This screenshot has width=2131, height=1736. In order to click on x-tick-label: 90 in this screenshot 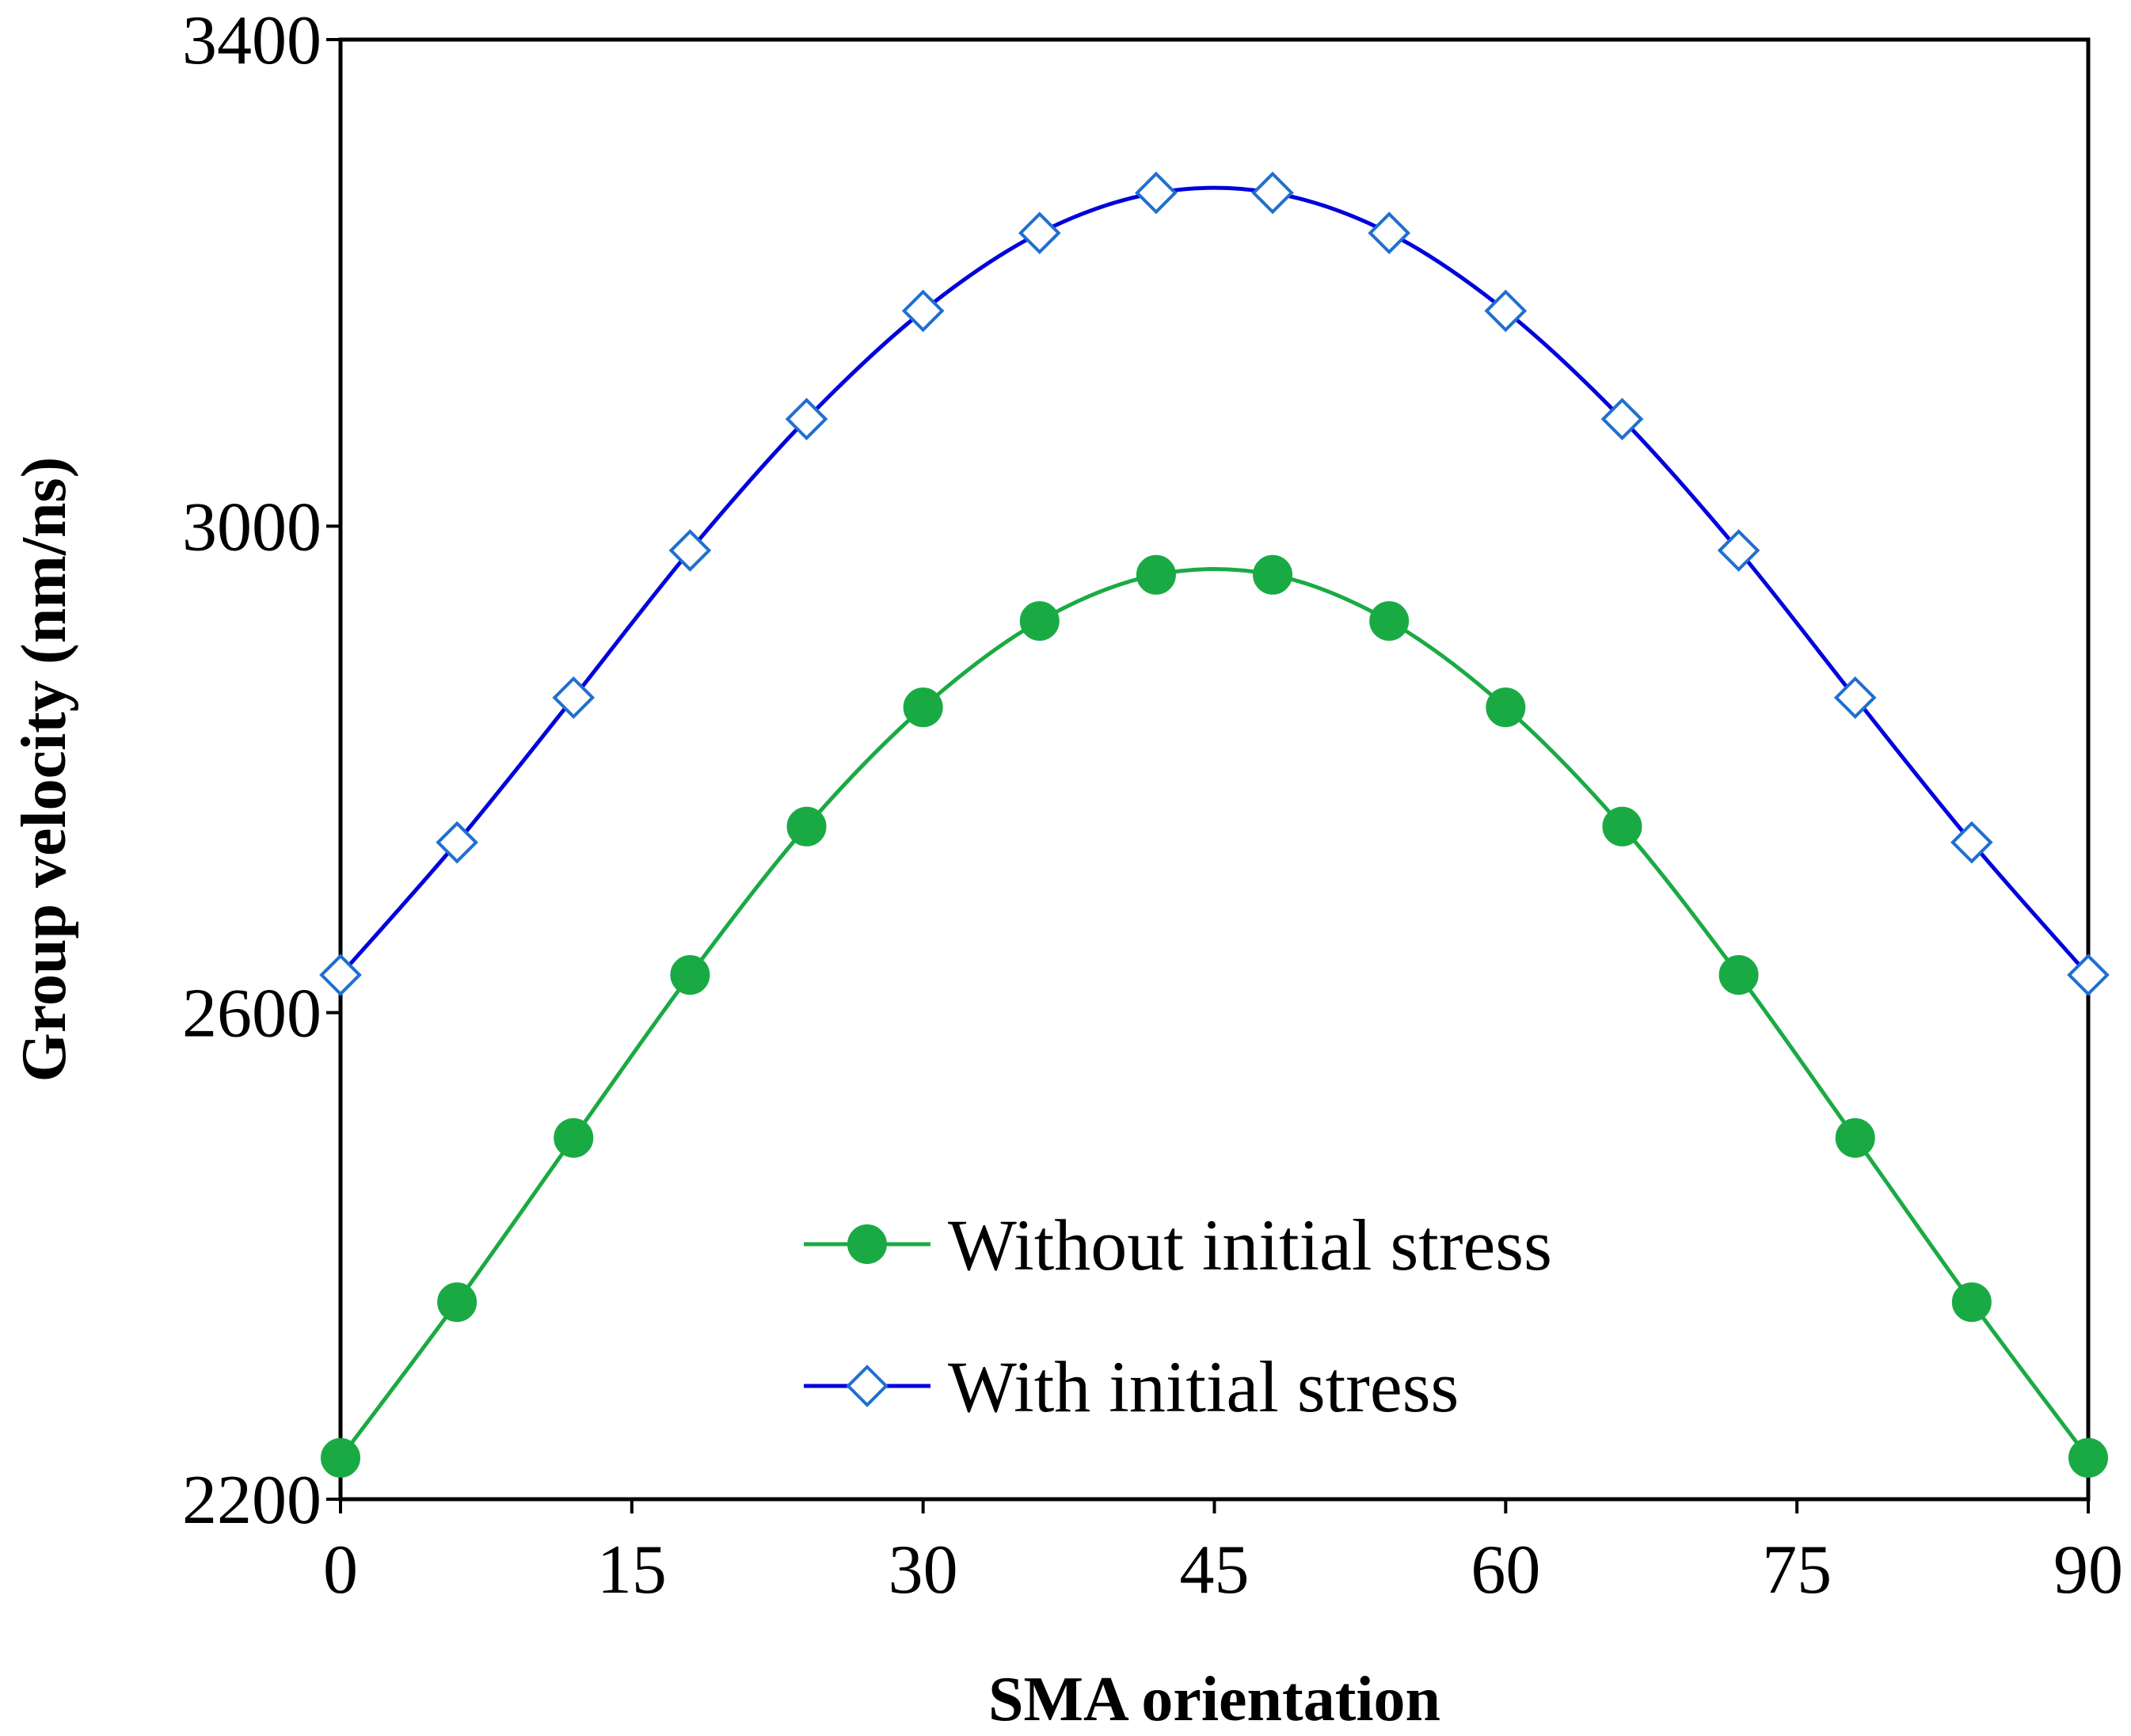, I will do `click(2088, 1570)`.